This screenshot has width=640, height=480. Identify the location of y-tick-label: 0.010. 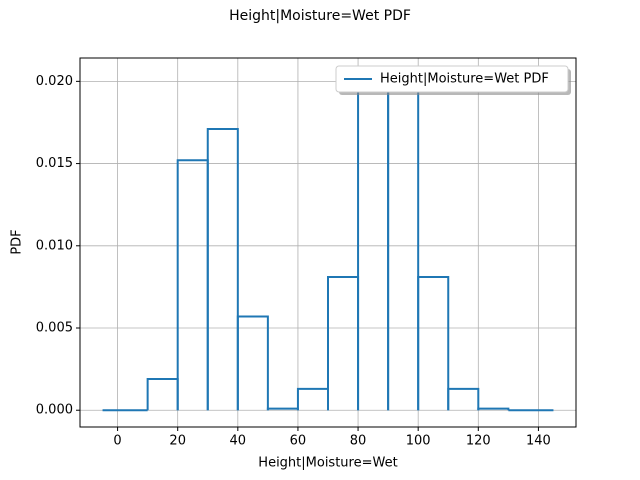
(54, 245).